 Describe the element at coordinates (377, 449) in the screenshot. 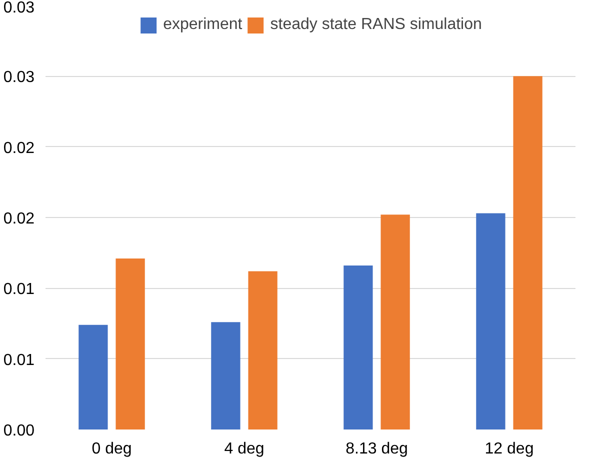

I see `x-tick-label: 8.13 deg` at that location.